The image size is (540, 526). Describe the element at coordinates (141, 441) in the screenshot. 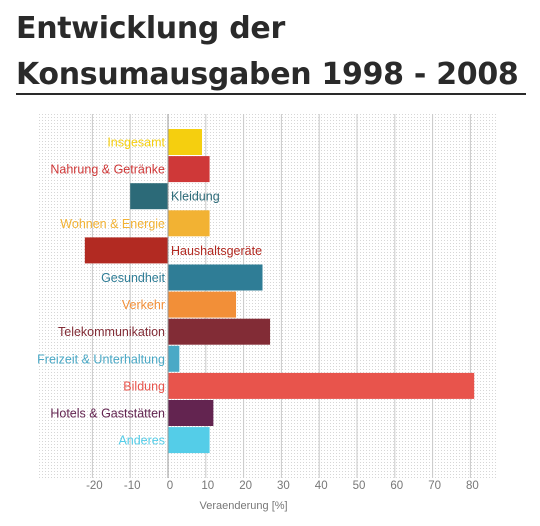

I see `category-label: Anderes` at that location.